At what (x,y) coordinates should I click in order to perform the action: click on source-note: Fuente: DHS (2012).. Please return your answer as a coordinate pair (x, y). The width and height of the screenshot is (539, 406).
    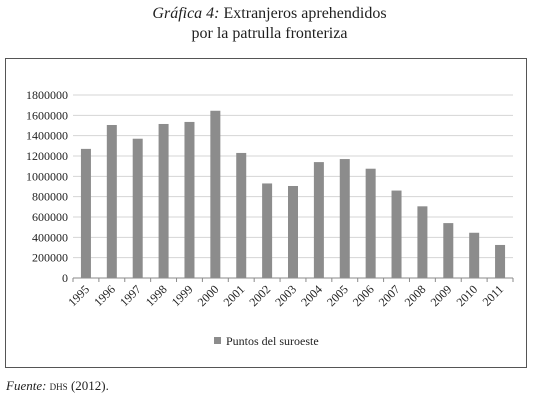
    Looking at the image, I should click on (57, 386).